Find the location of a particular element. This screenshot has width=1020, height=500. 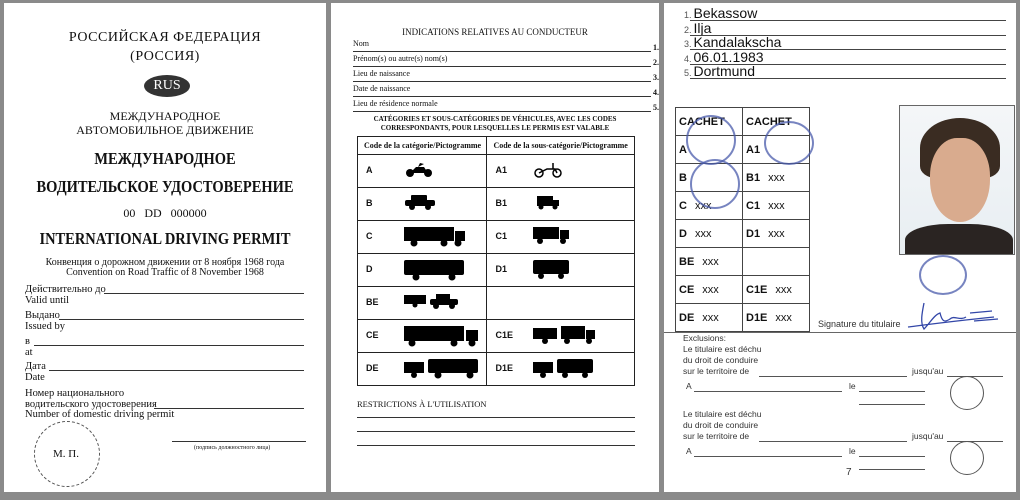

signature-line is located at coordinates (892, 404).